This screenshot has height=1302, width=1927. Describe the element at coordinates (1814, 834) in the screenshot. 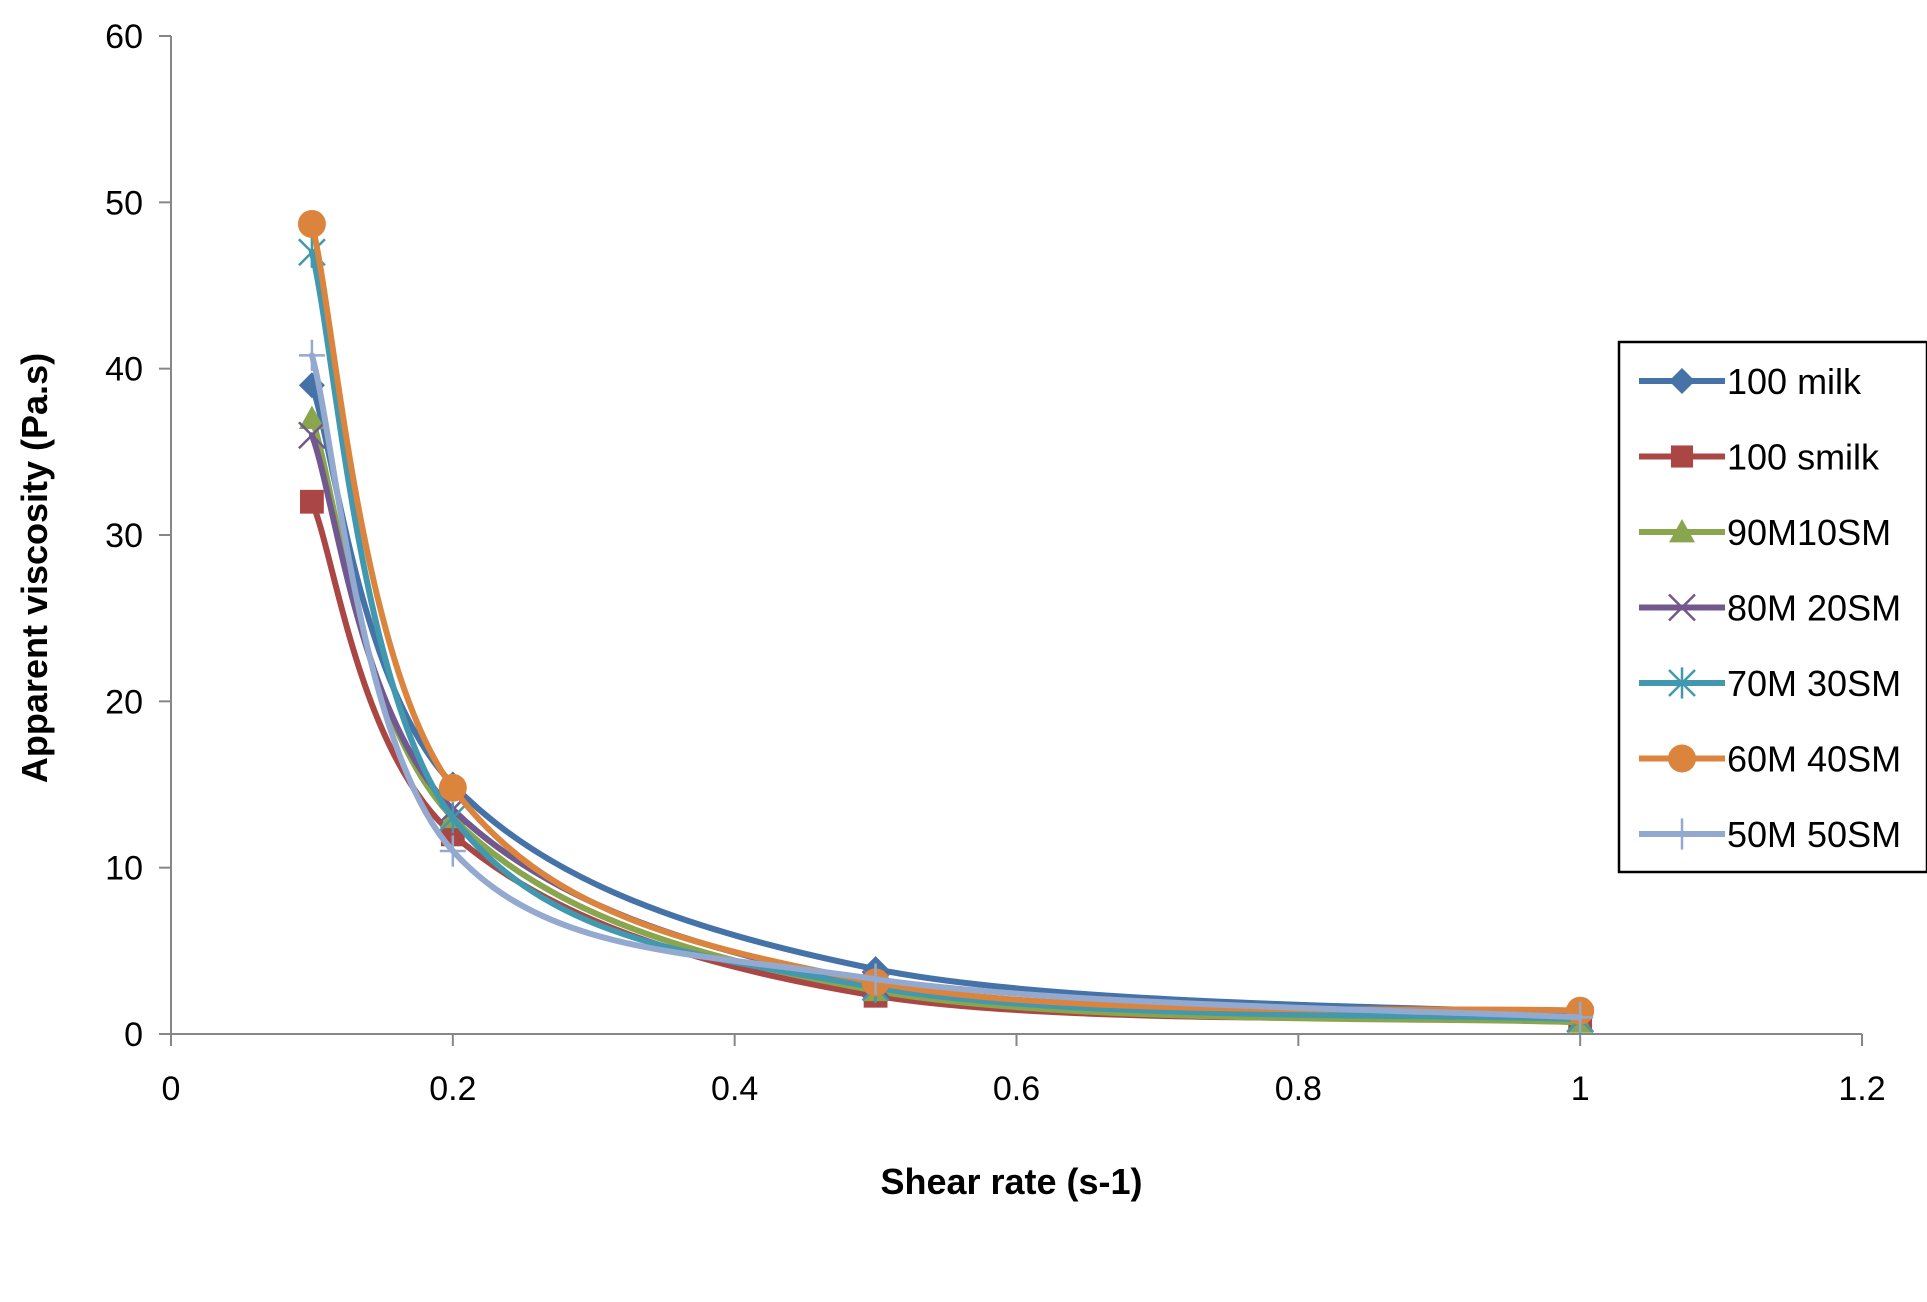

I see `legend-label: 50M 50SM` at that location.